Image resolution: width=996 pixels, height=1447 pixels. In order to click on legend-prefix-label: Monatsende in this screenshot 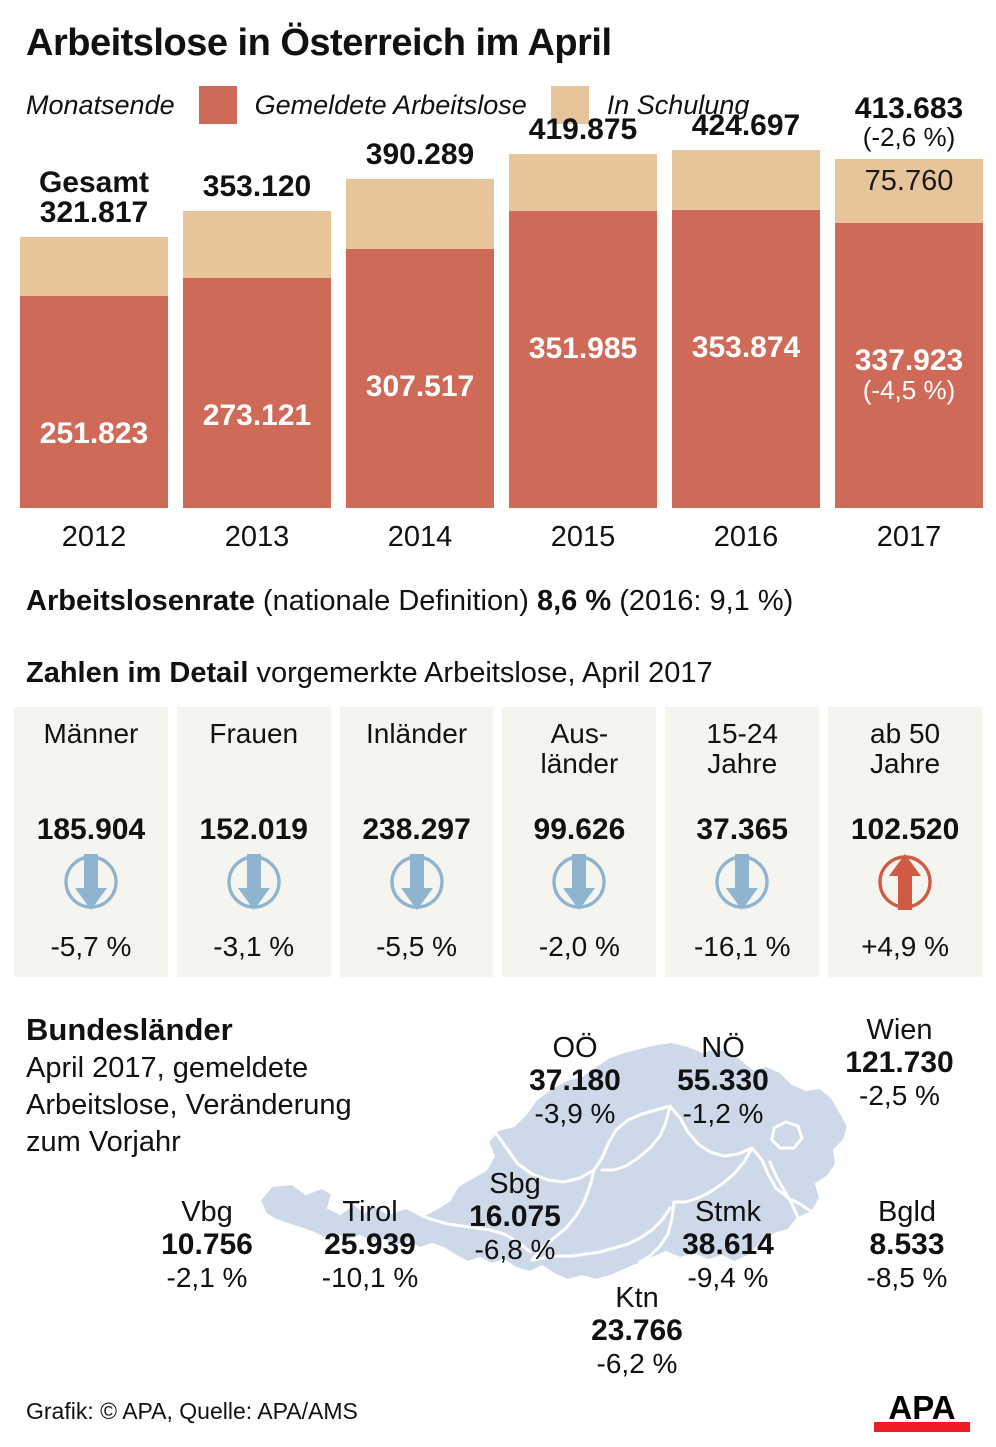, I will do `click(100, 104)`.